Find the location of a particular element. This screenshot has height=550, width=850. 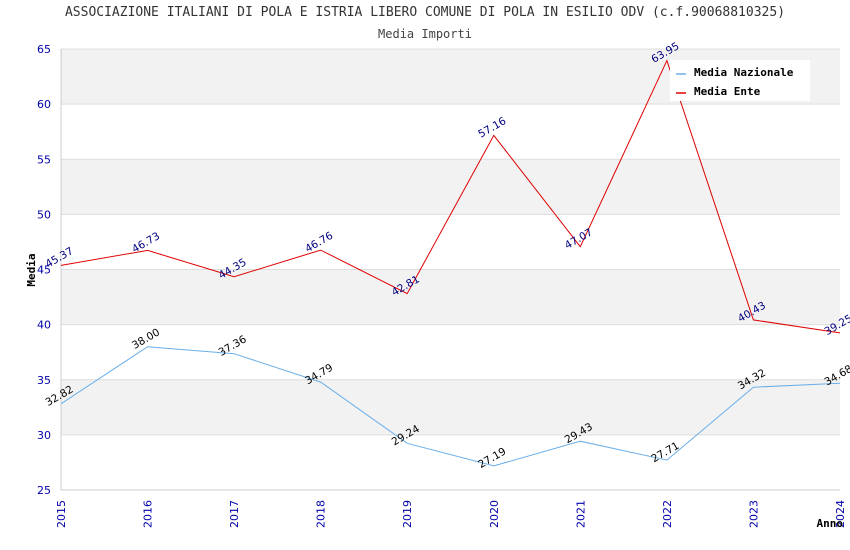

legend-box is located at coordinates (740, 80).